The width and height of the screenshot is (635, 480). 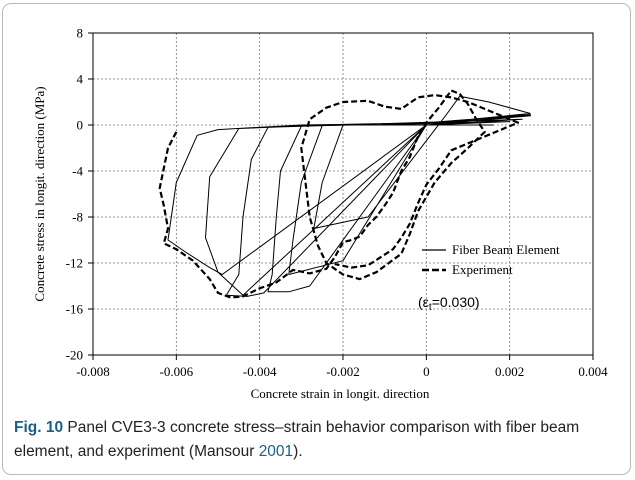 What do you see at coordinates (449, 303) in the screenshot?
I see `strain-annotation: (εt=0.030)` at bounding box center [449, 303].